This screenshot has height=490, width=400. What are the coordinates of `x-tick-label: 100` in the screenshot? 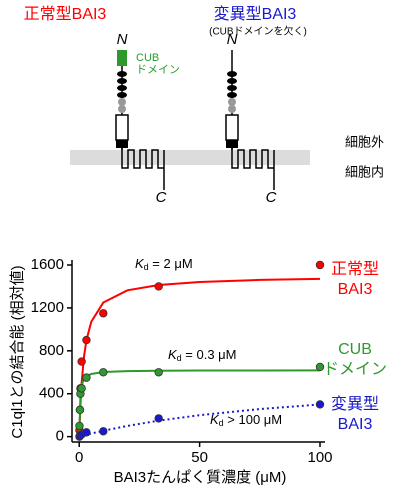 It's located at (319, 457).